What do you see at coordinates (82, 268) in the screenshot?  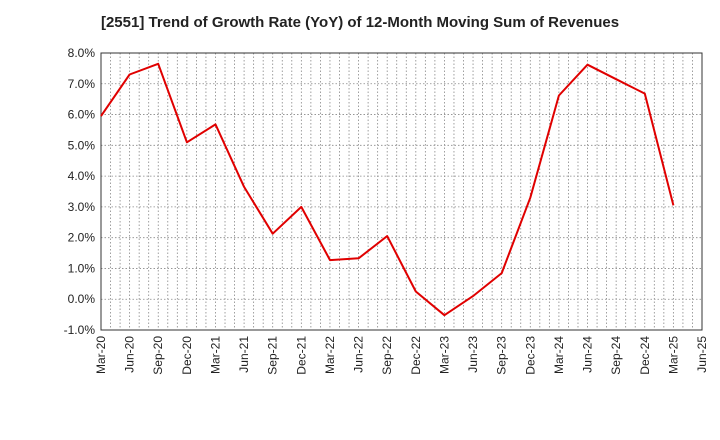 I see `y-tick-label: 1.0%` at bounding box center [82, 268].